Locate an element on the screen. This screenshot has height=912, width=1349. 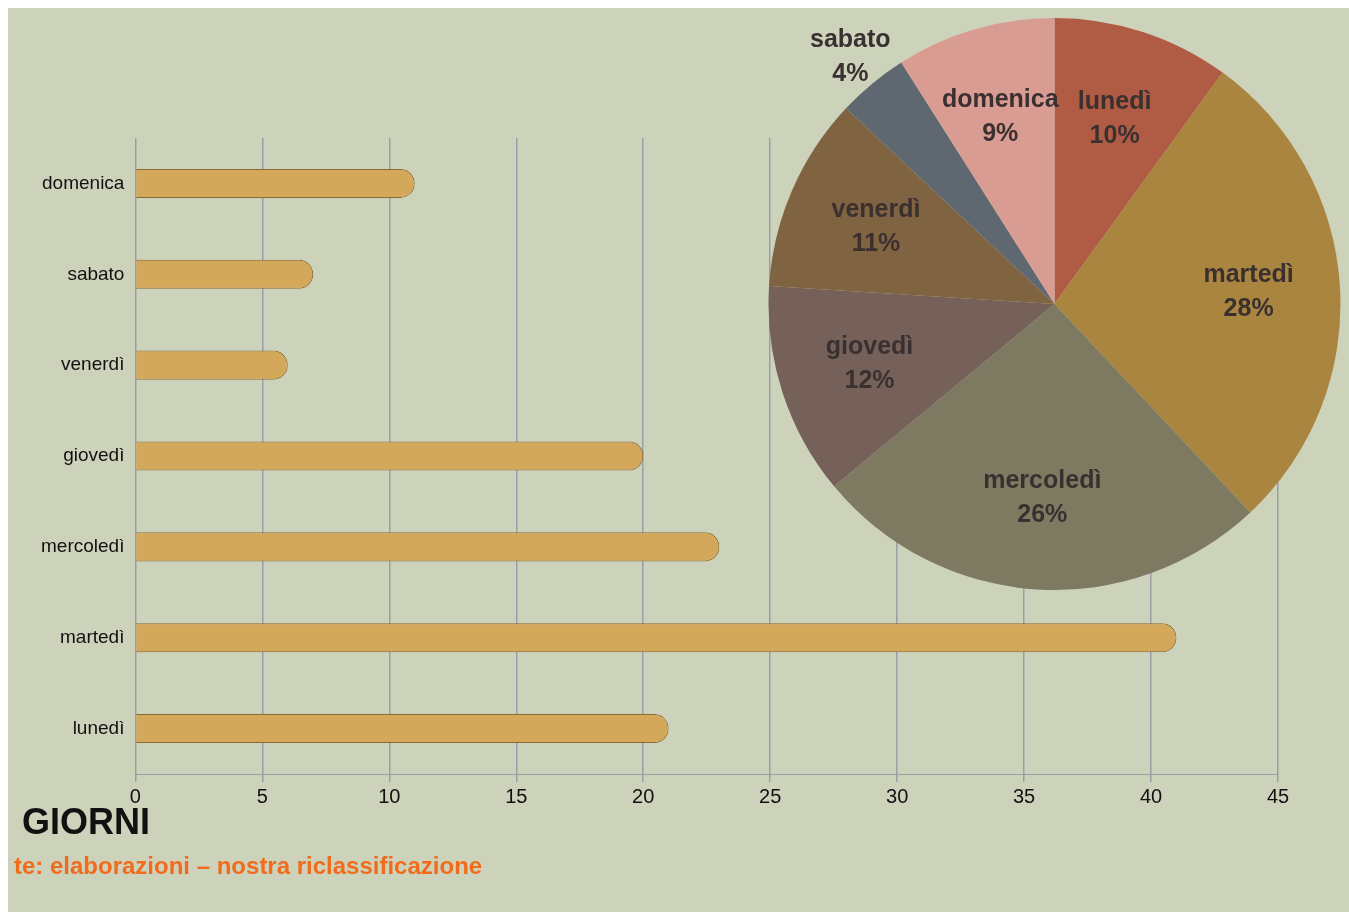
data-label: 11% is located at coordinates (876, 241).